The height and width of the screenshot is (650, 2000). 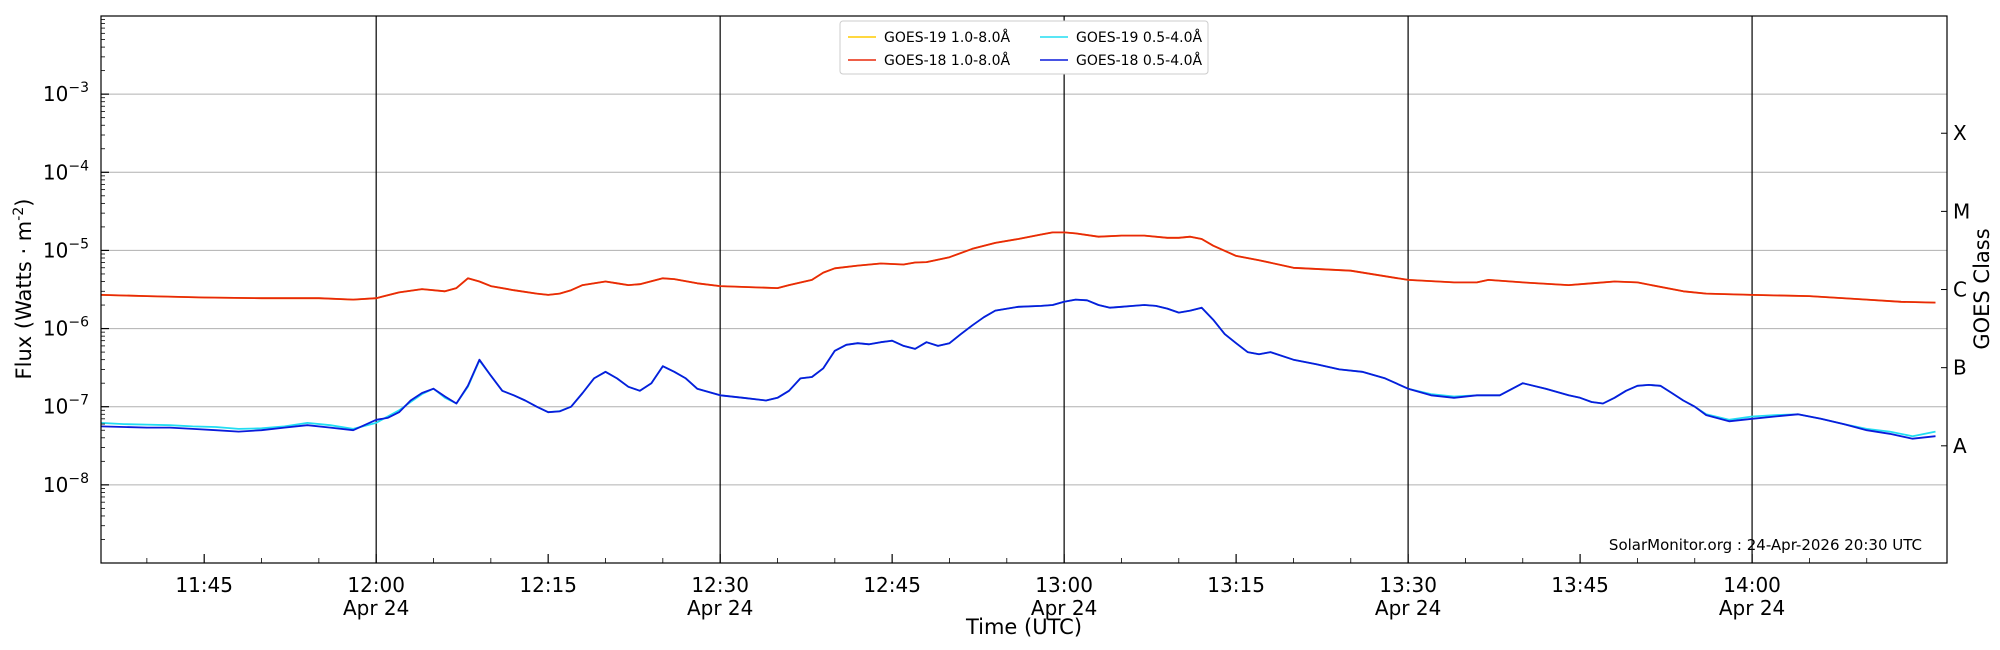 I want to click on x-tick-date-3: Apr 24, so click(x=720, y=608).